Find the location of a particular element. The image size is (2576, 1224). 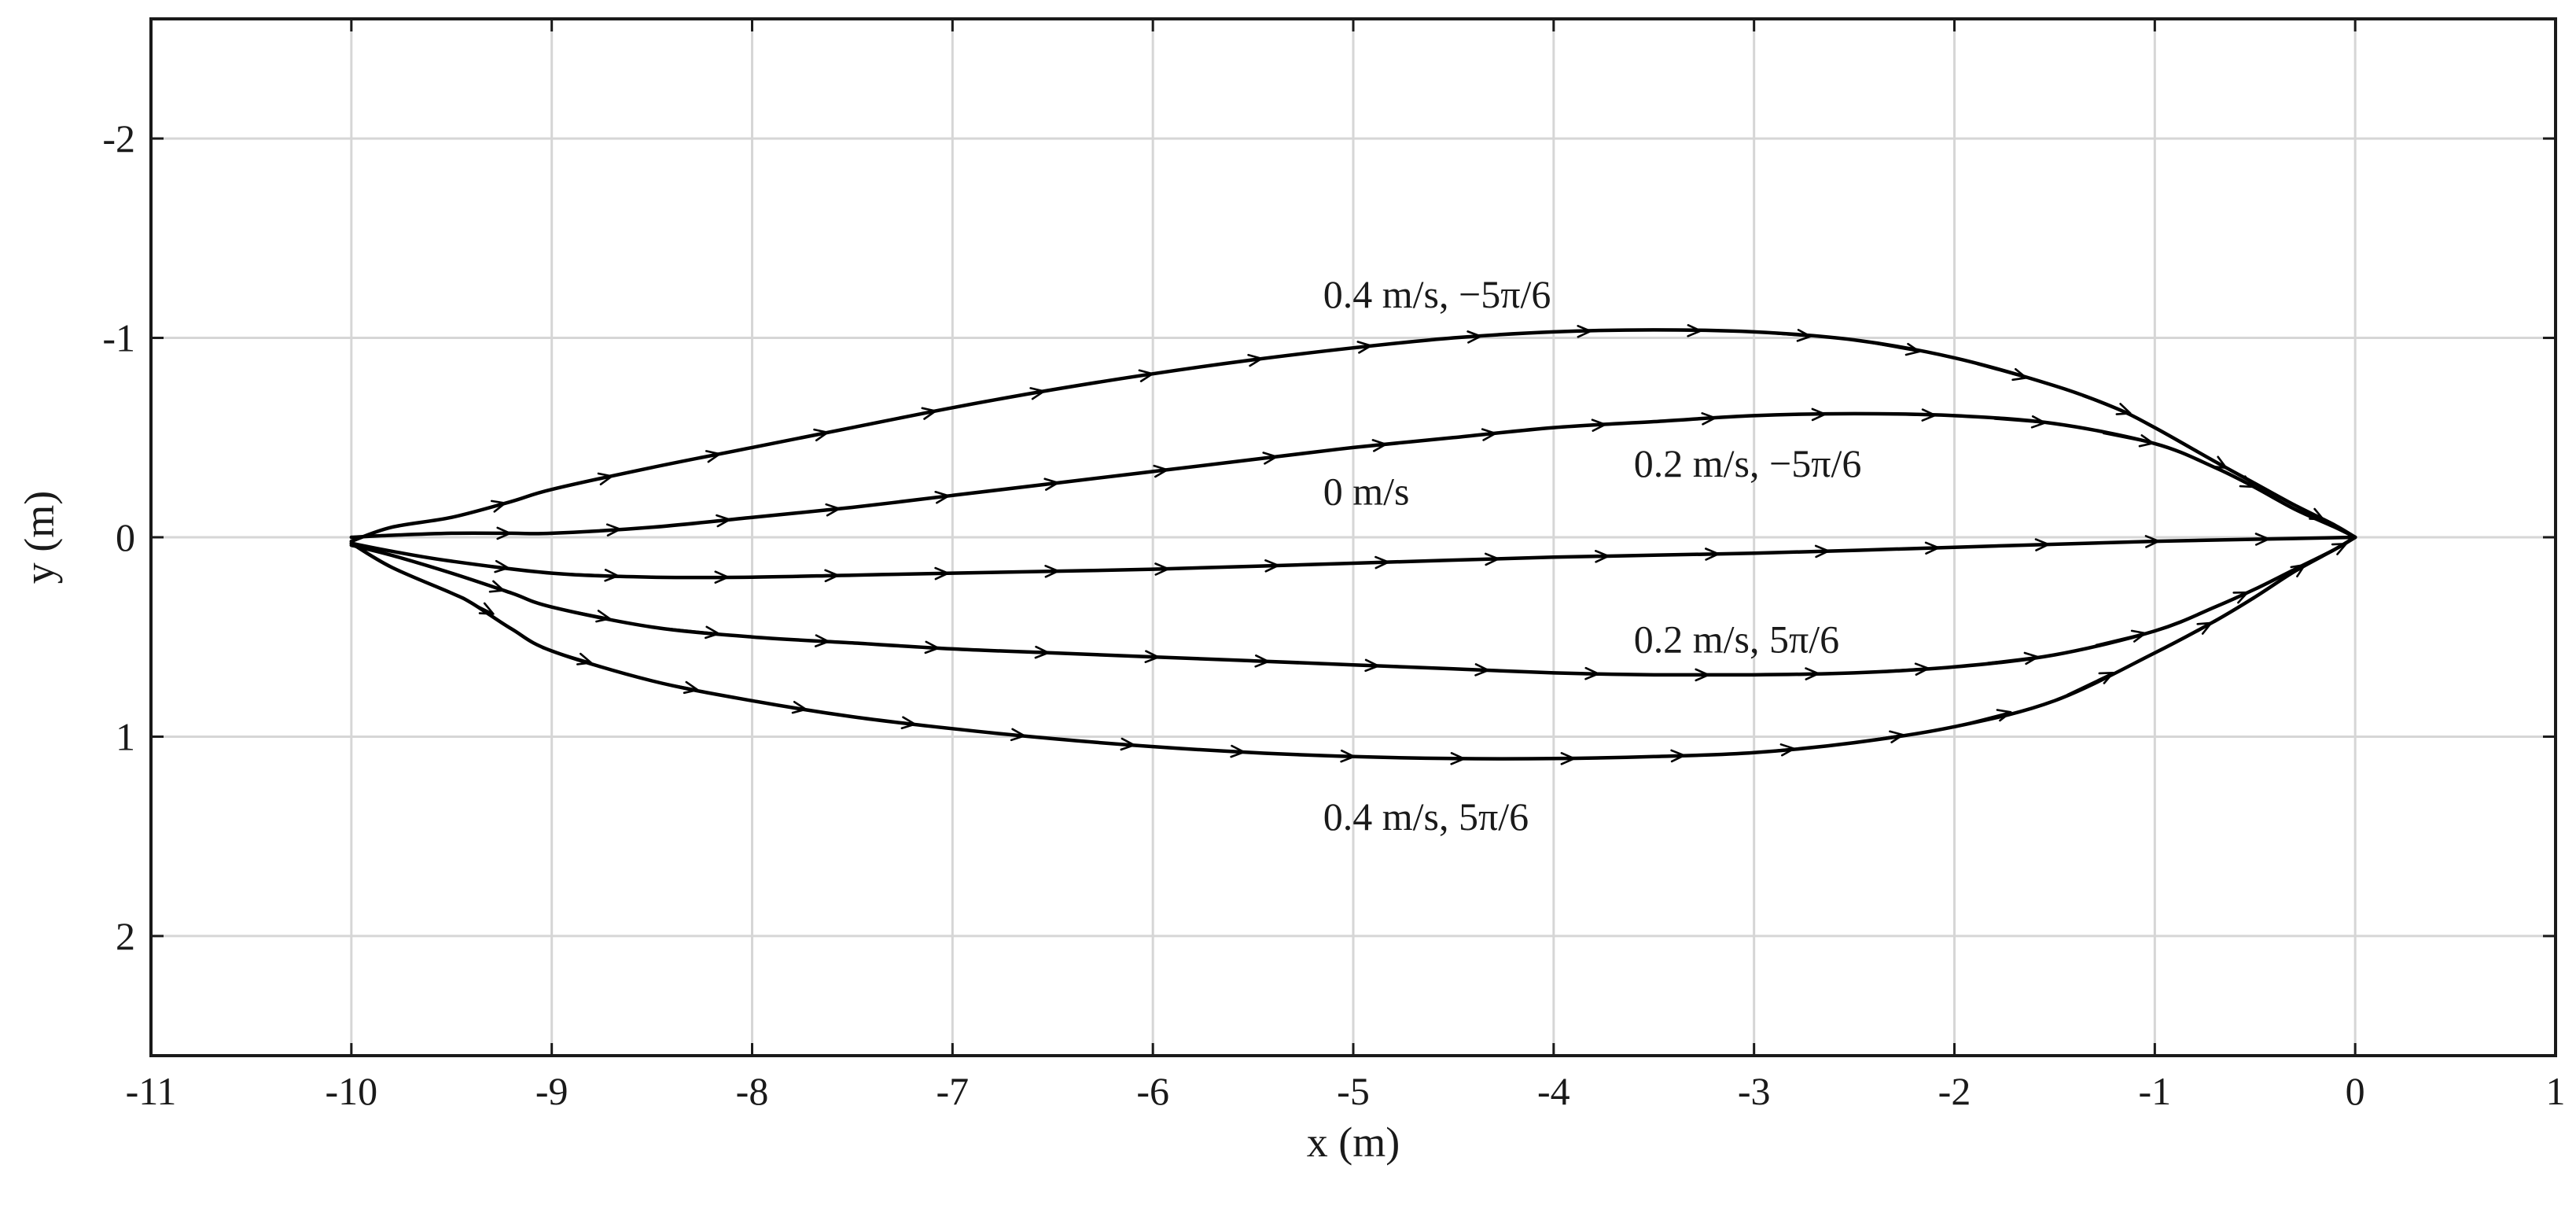

y-tick-label: 2 is located at coordinates (125, 936).